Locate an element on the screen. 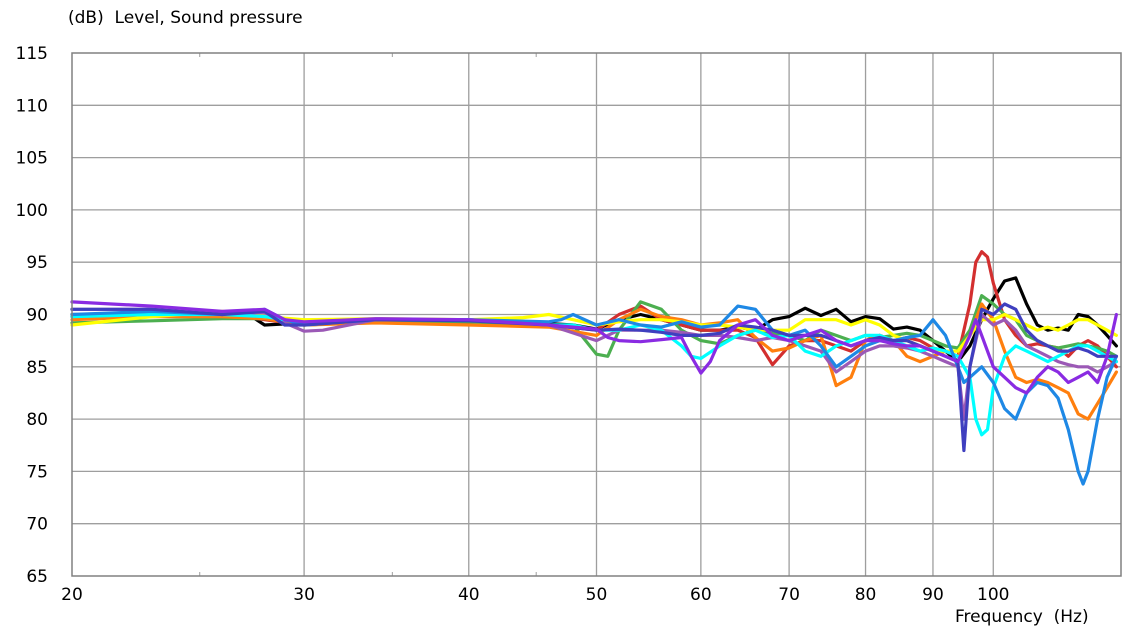 This screenshot has height=636, width=1130. x-tick-label: 70 is located at coordinates (789, 595).